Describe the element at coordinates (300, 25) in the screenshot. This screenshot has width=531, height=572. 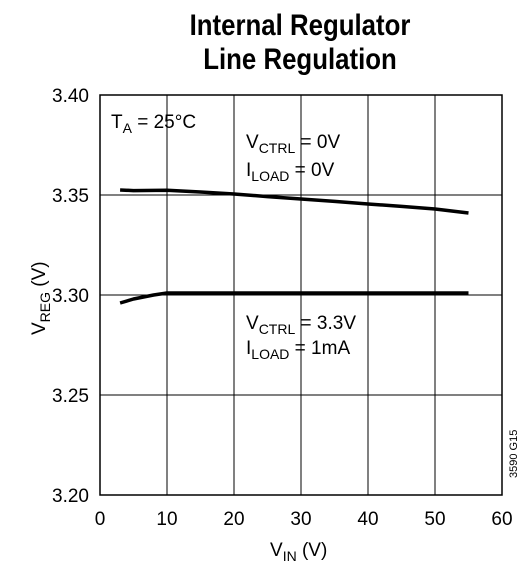
I see `chart-title: Internal Regulator` at that location.